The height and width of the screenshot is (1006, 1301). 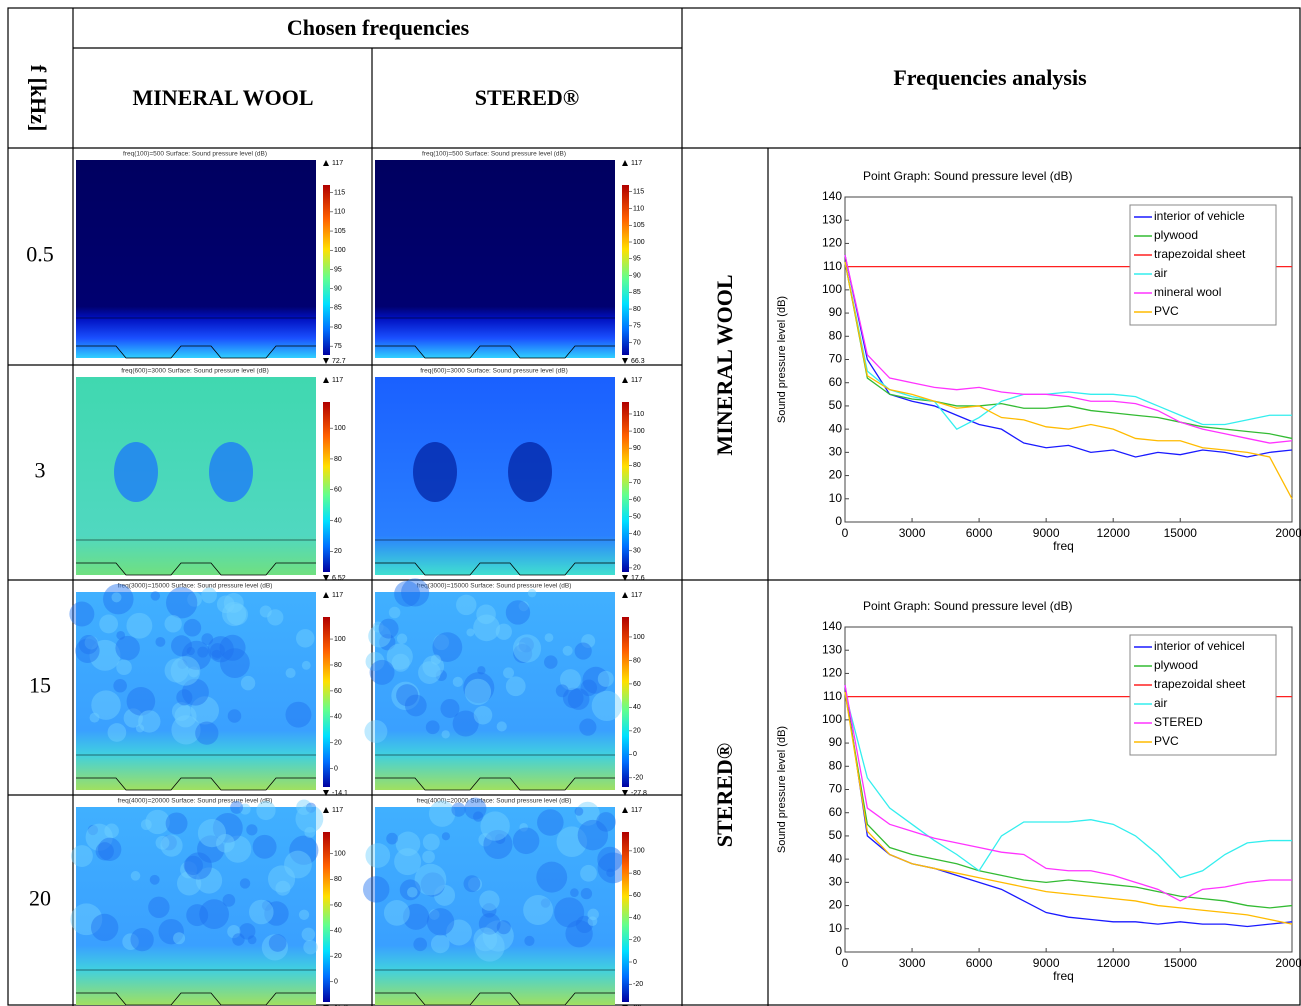 What do you see at coordinates (1114, 963) in the screenshot?
I see `x-tick-label: 12000` at bounding box center [1114, 963].